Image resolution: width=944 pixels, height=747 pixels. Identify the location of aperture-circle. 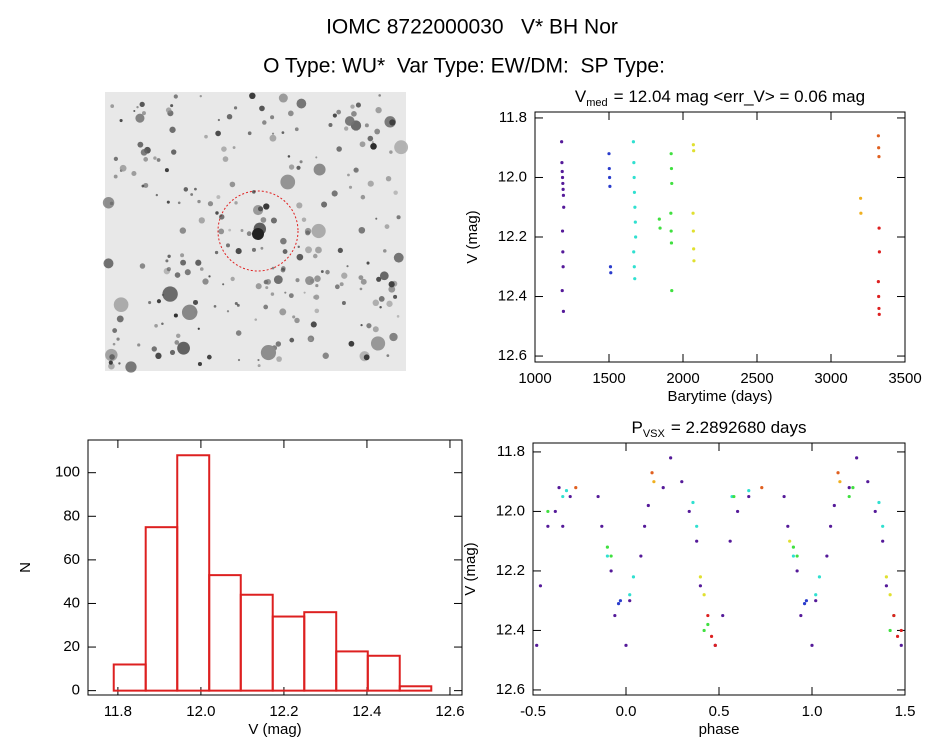
(258, 231).